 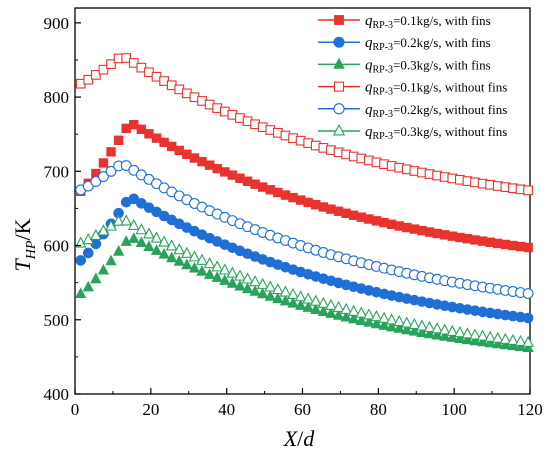 I want to click on legend-label: qRP-3=0.3kg/s, with fins, so click(x=428, y=66).